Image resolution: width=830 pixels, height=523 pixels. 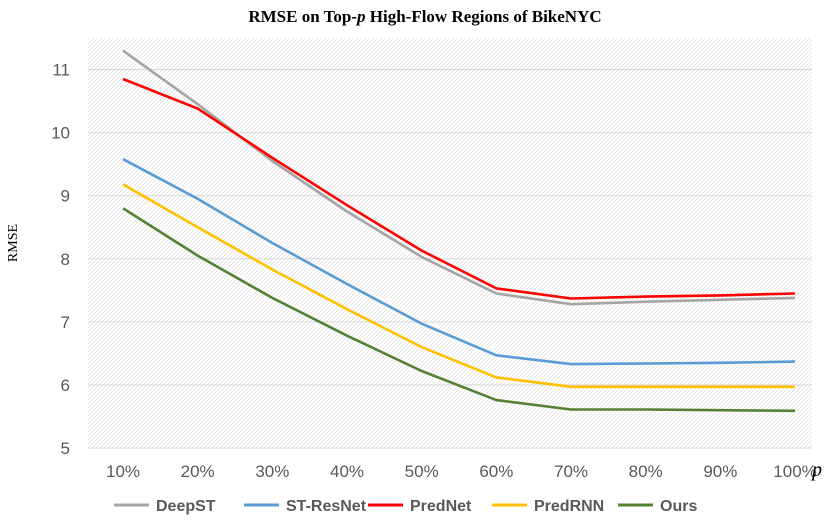 I want to click on chart-title-suffix: High-Flow Regions of BikeNYC, so click(x=484, y=16).